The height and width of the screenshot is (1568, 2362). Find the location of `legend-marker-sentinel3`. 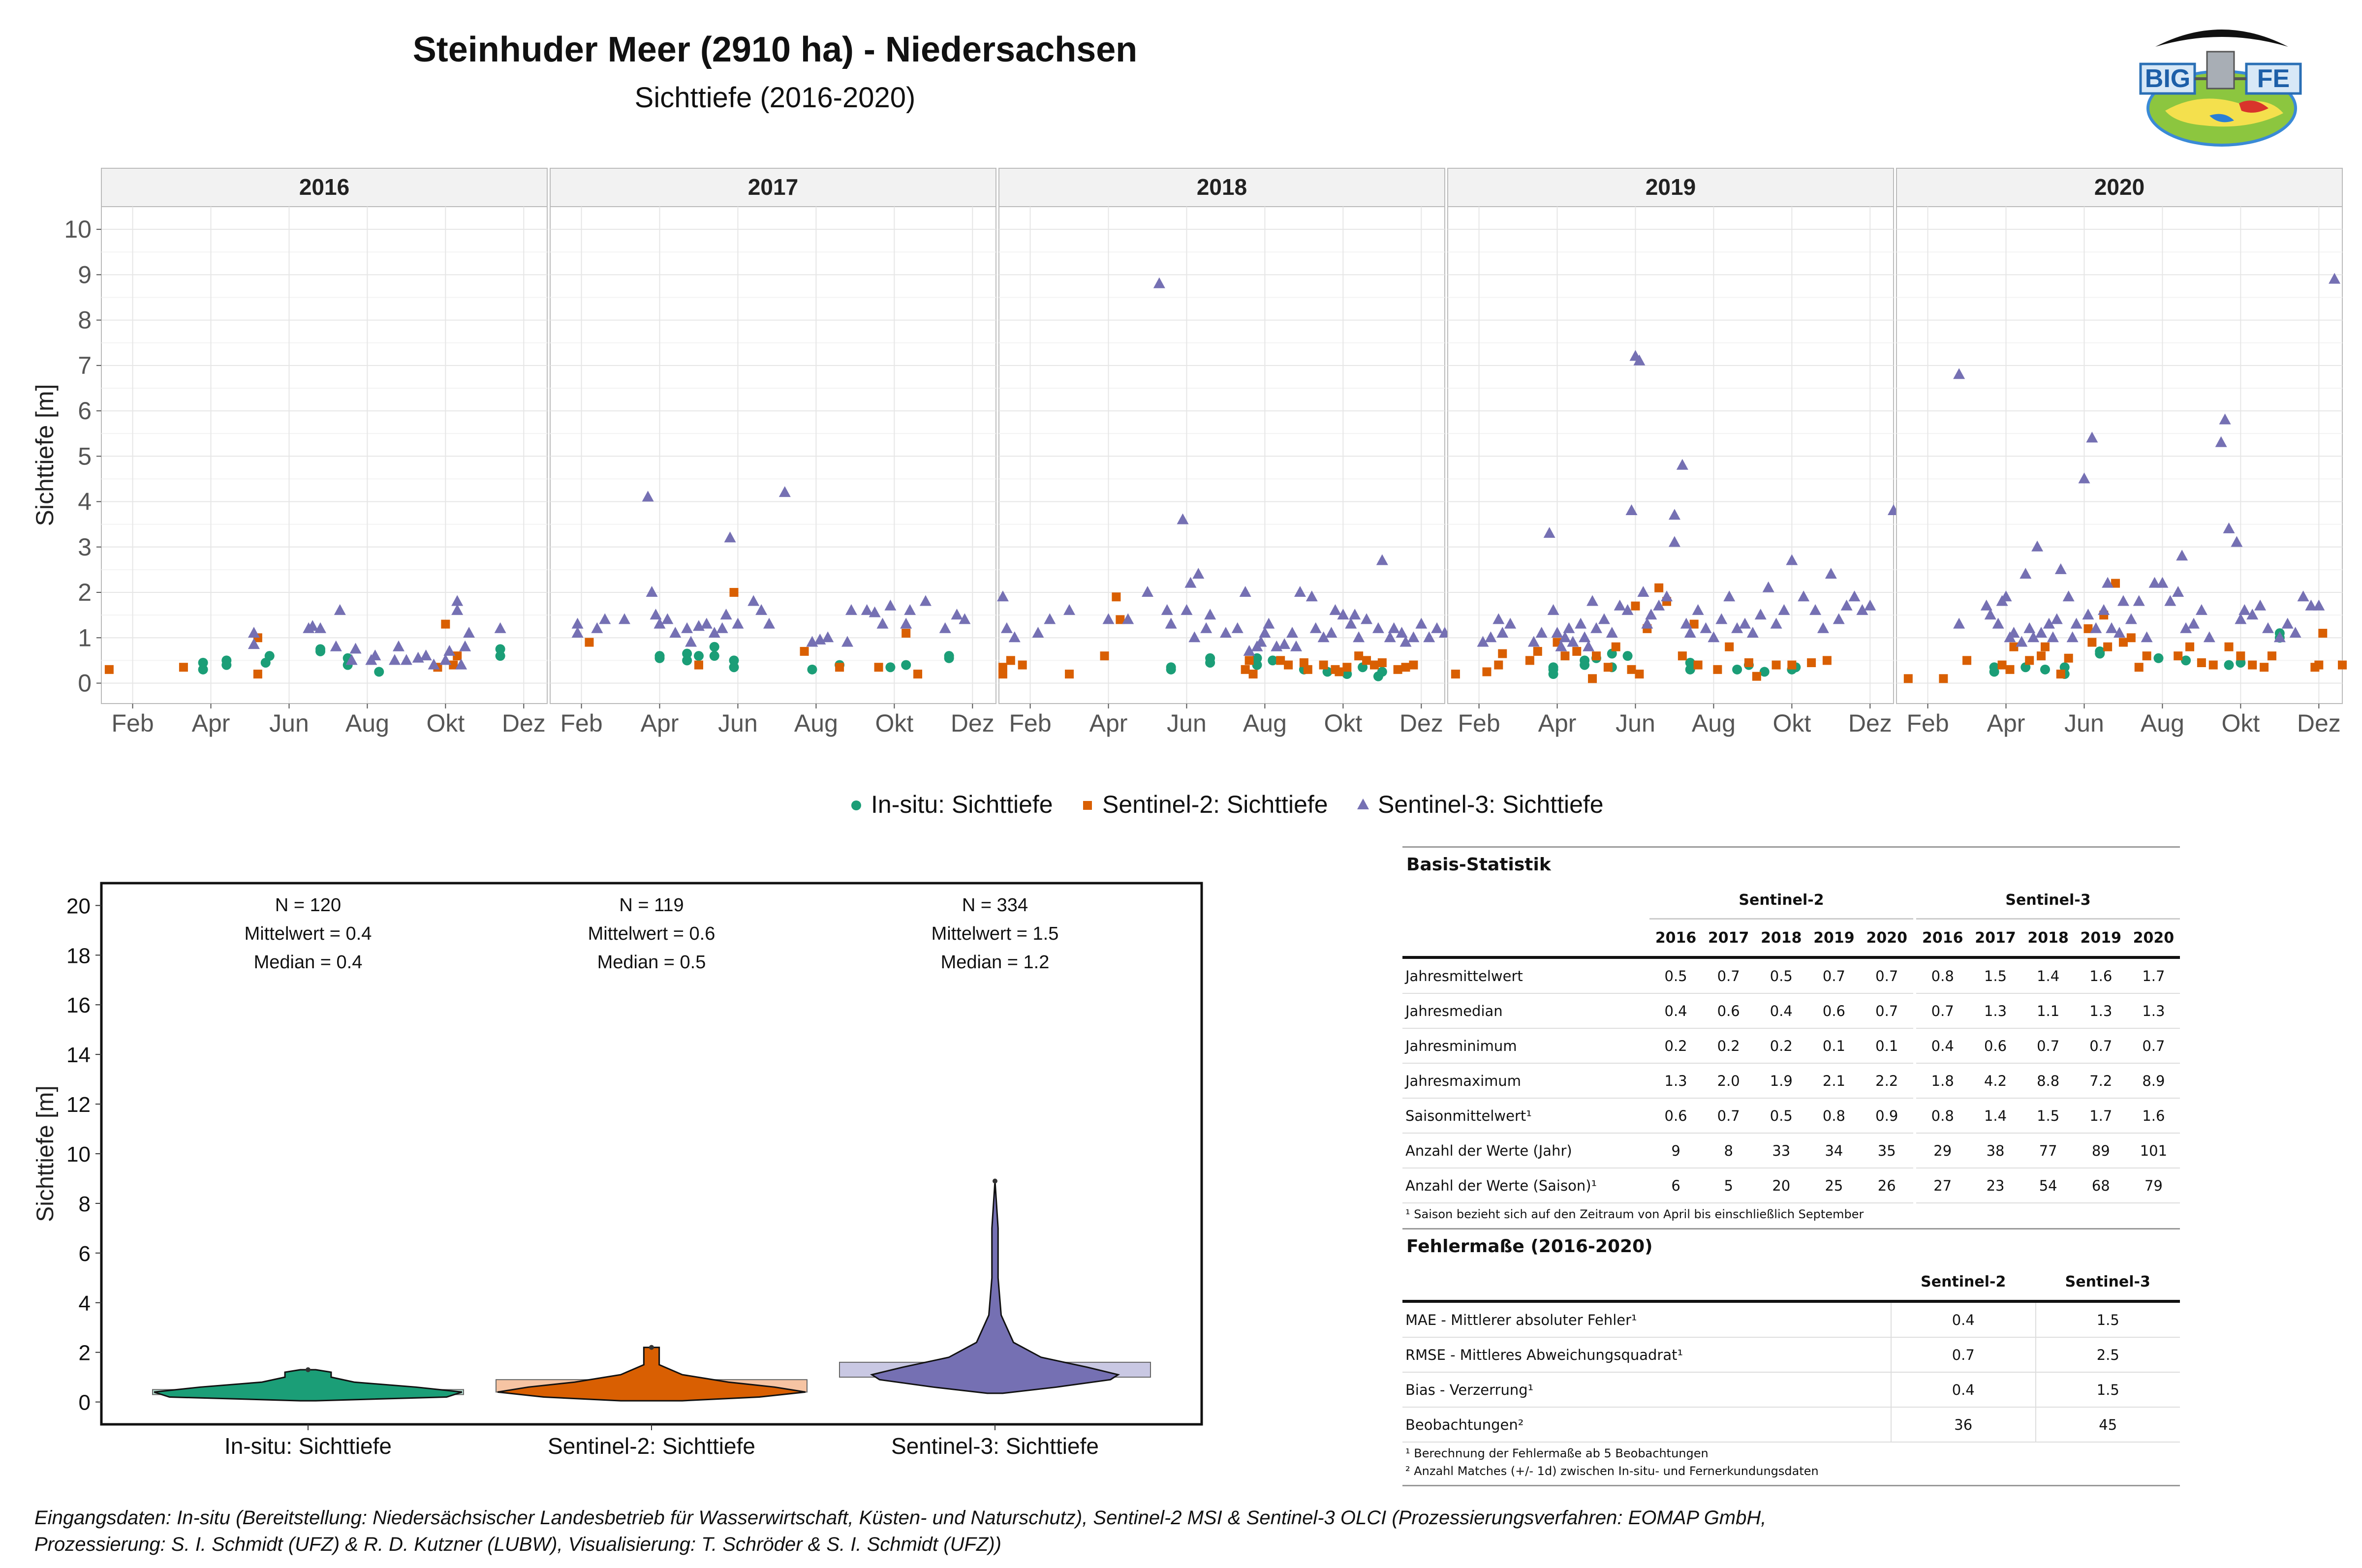

legend-marker-sentinel3 is located at coordinates (1363, 804).